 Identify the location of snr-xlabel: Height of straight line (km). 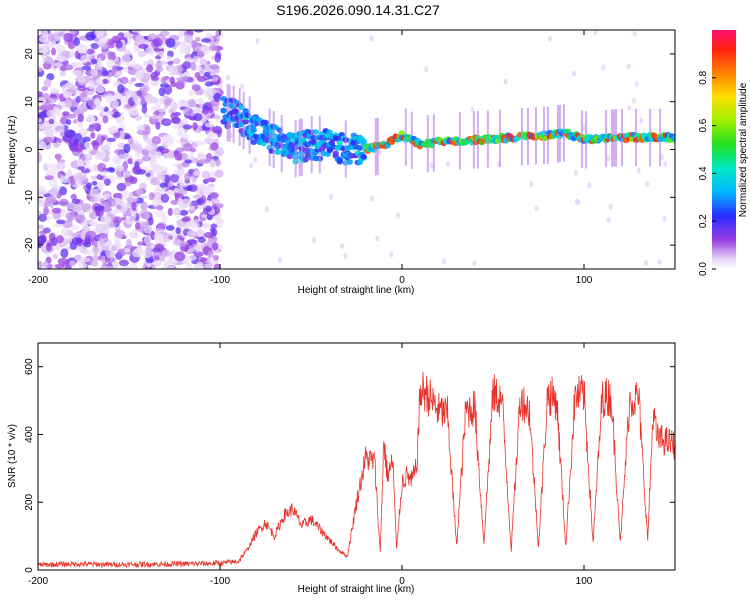
(356, 589).